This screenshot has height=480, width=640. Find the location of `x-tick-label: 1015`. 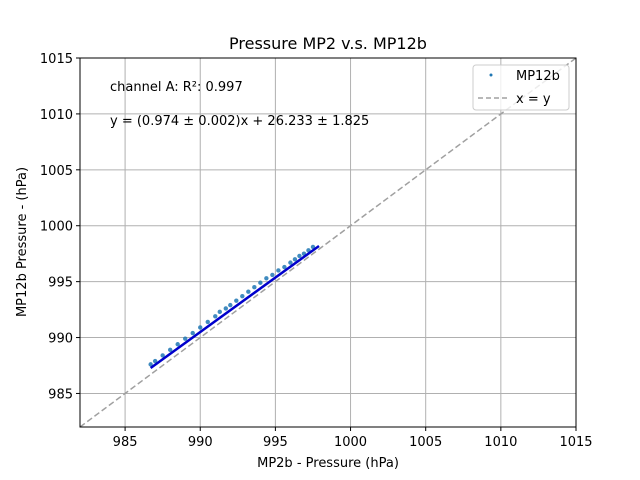

x-tick-label: 1015 is located at coordinates (575, 442).